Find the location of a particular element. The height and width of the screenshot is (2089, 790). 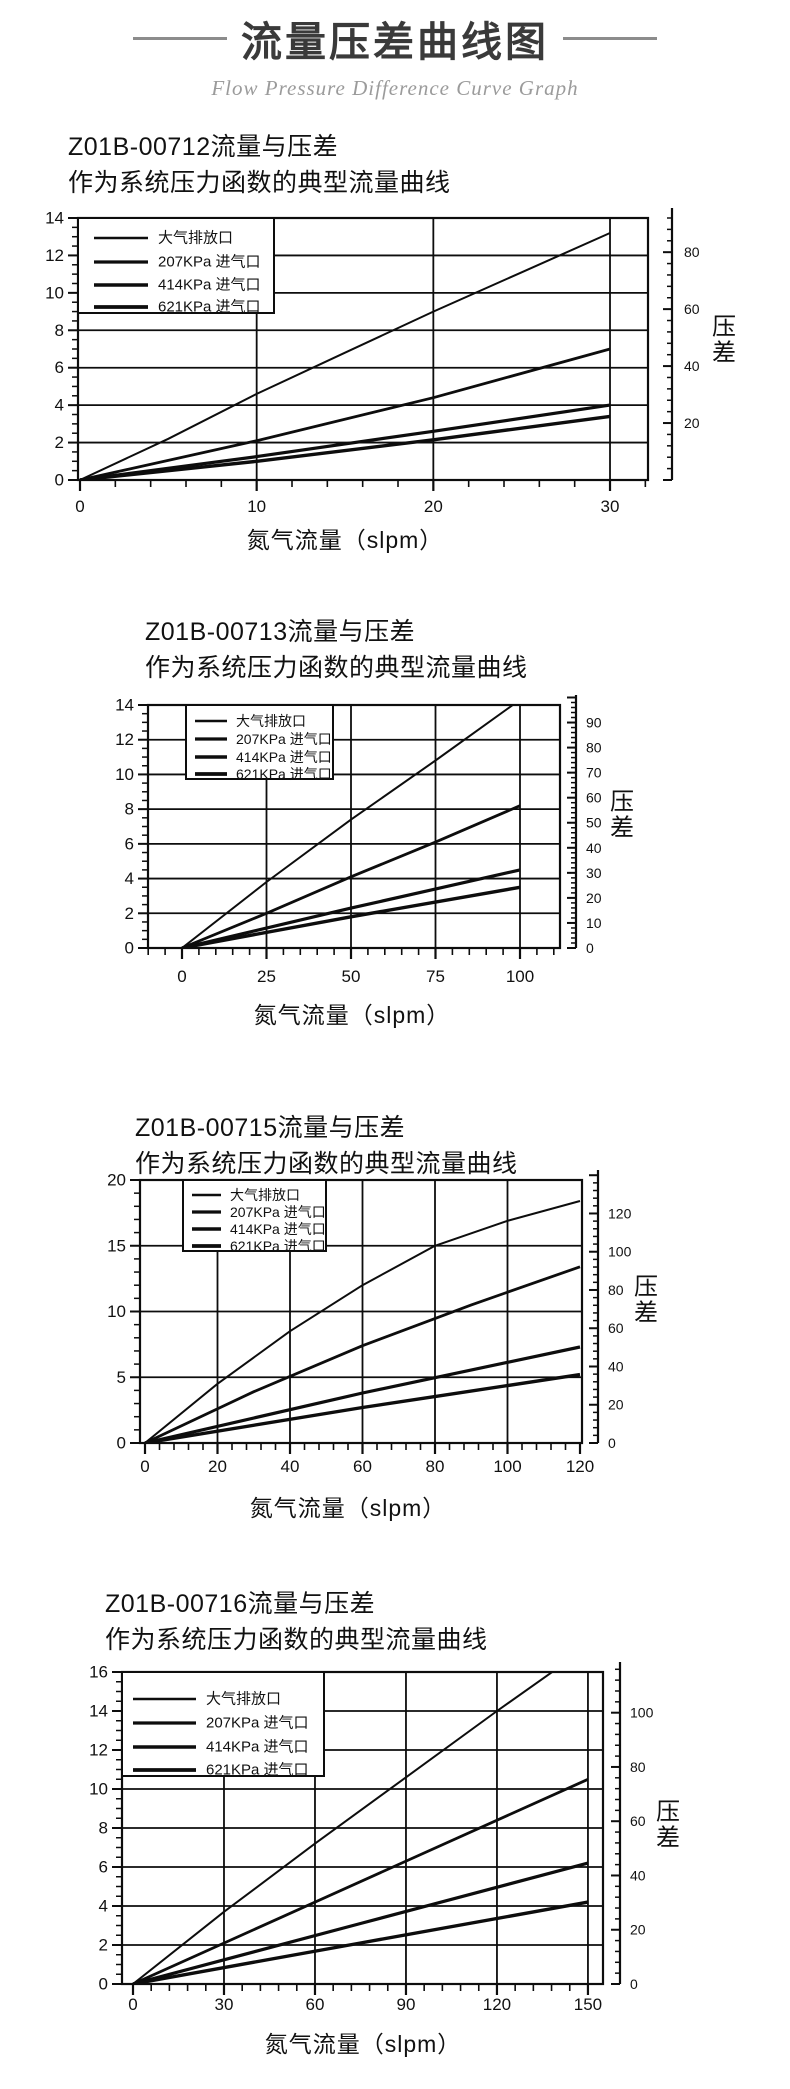

chart-title-line1: Z01B-00712流量与压差 is located at coordinates (203, 147).